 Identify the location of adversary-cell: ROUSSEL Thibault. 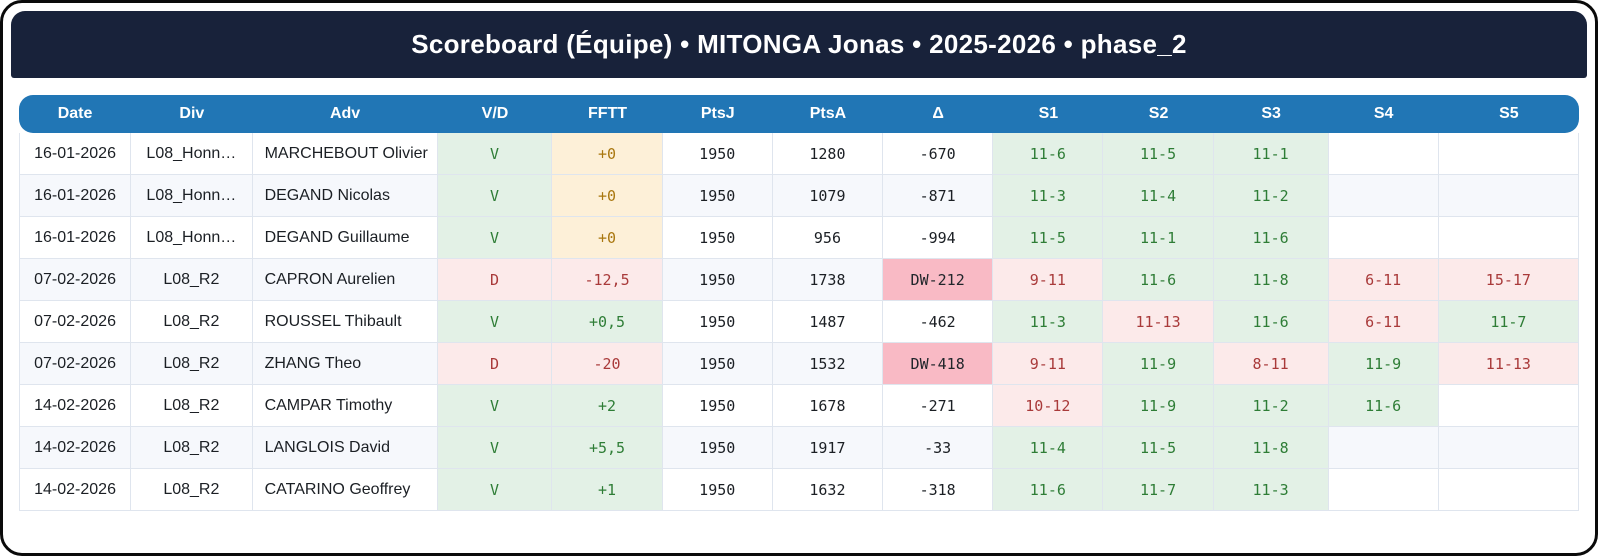
(345, 322).